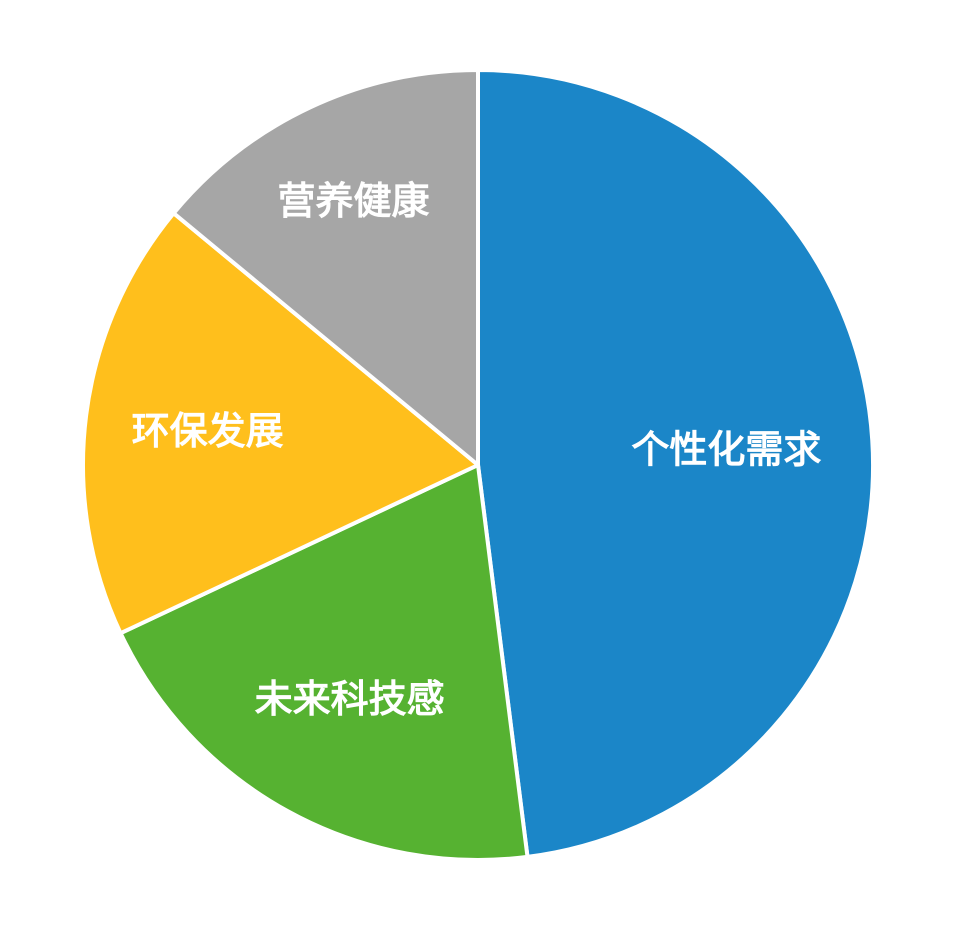 This screenshot has width=960, height=934. What do you see at coordinates (350, 699) in the screenshot?
I see `slice-label-2: 未来科技感` at bounding box center [350, 699].